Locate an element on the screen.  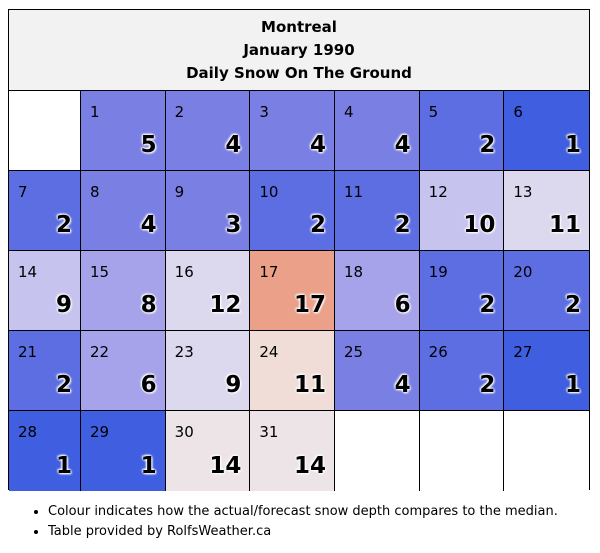
day-number: 23 is located at coordinates (184, 352).